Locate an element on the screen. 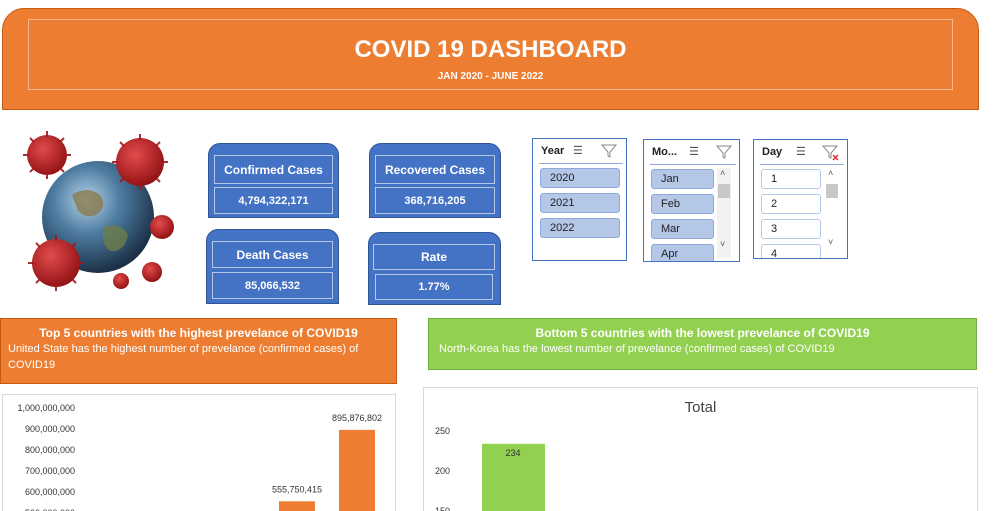  y-tick-label: 1,000,000,000 is located at coordinates (46, 408).